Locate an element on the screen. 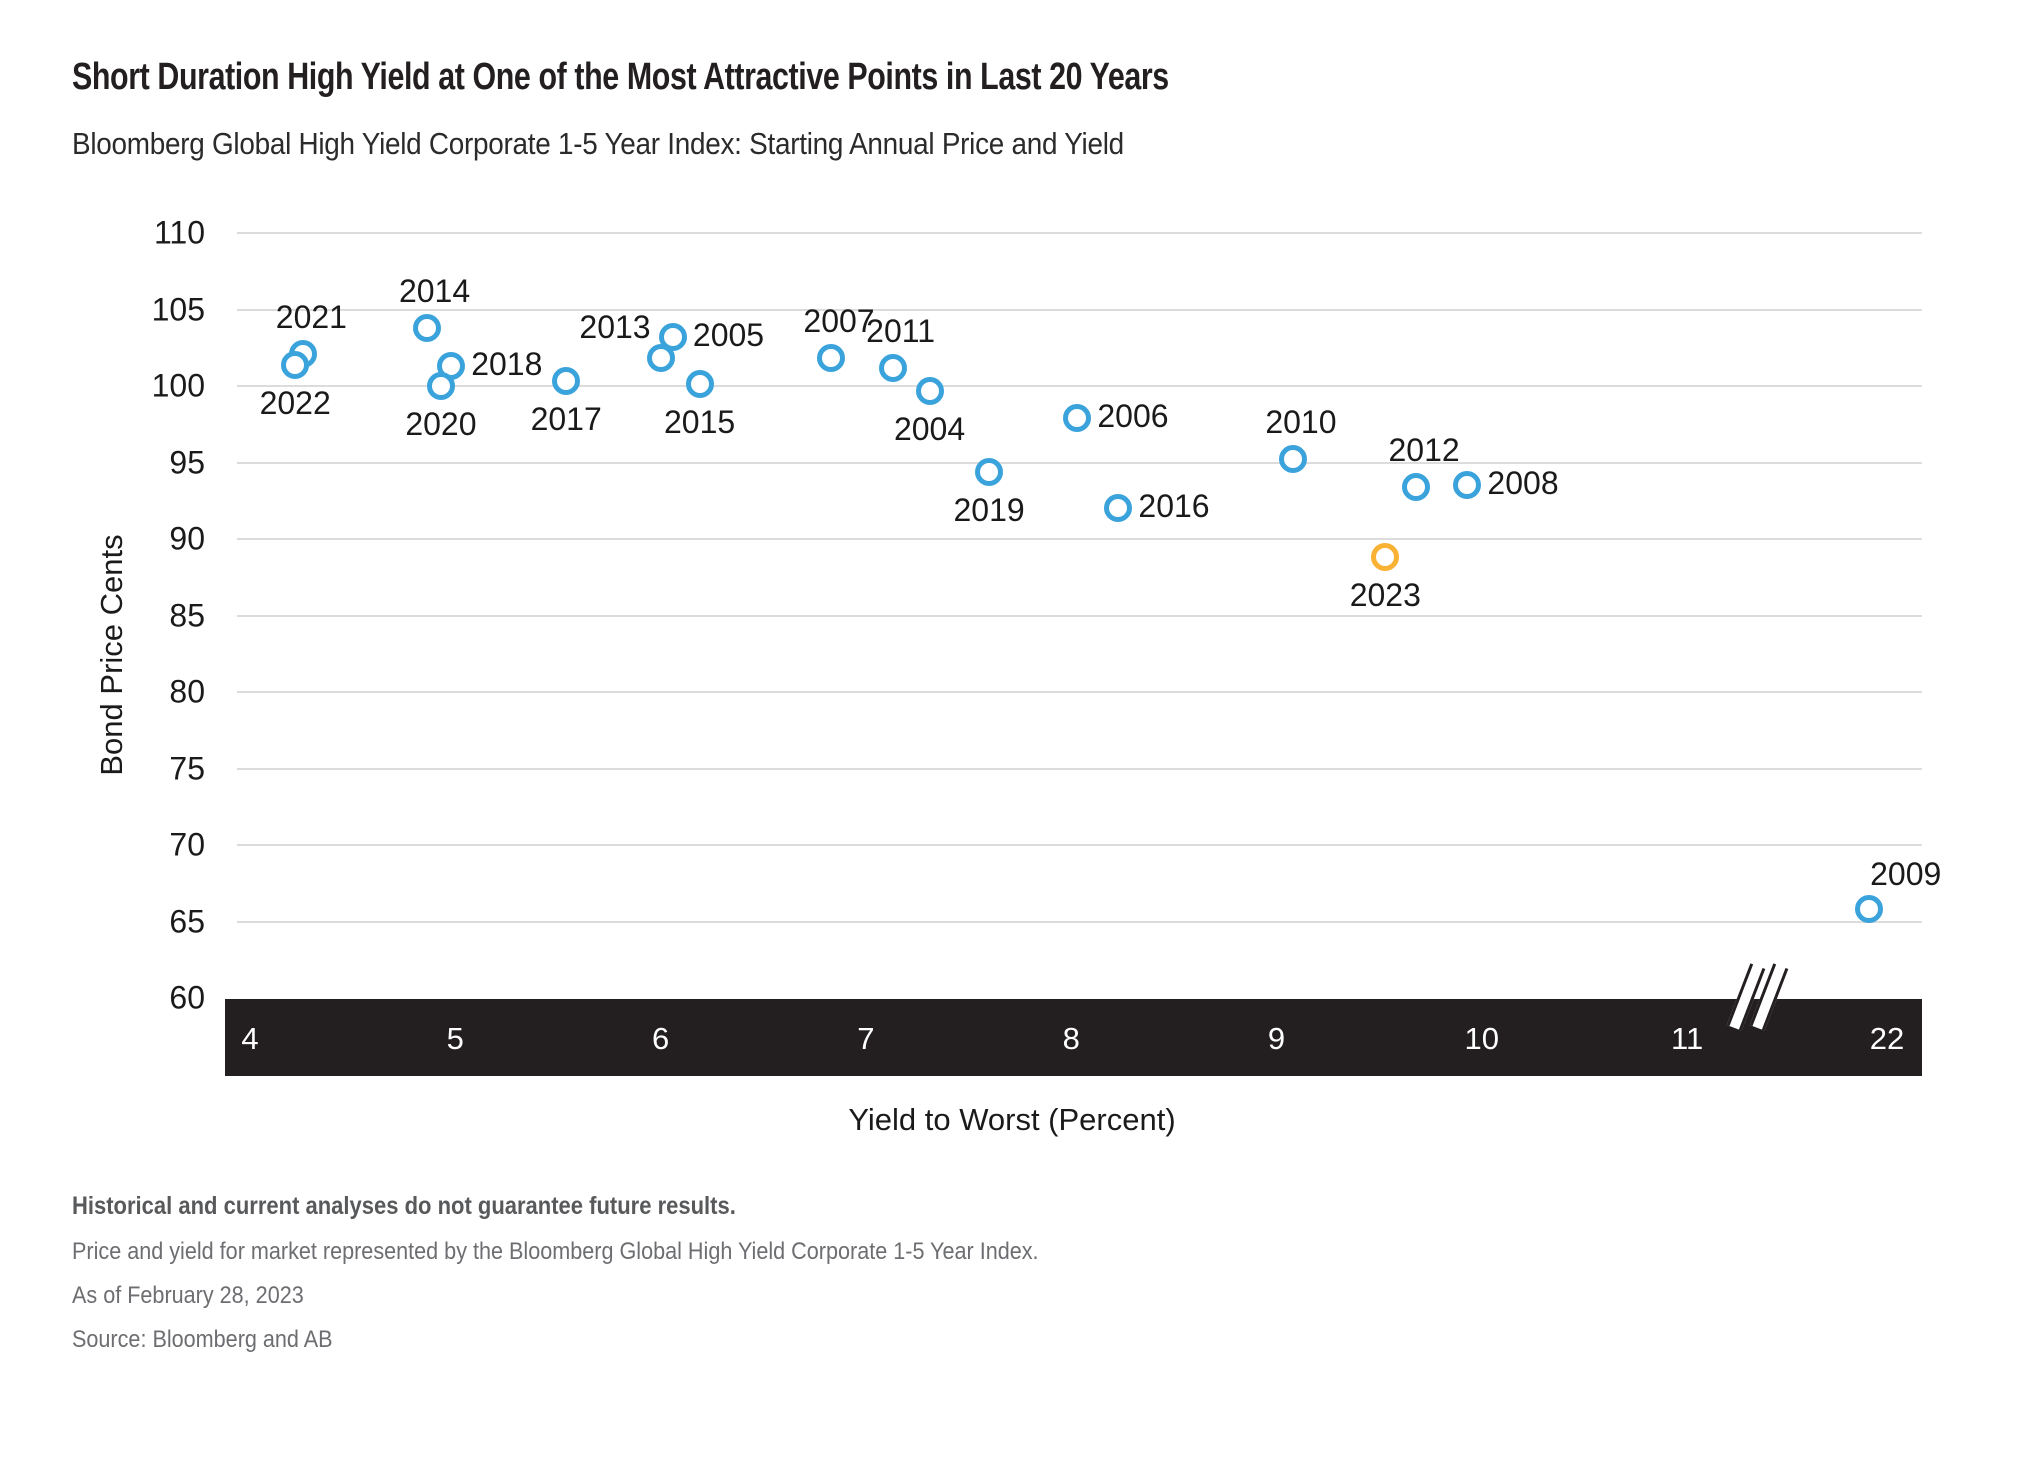  y-tick-label: 85 is located at coordinates (187, 615).